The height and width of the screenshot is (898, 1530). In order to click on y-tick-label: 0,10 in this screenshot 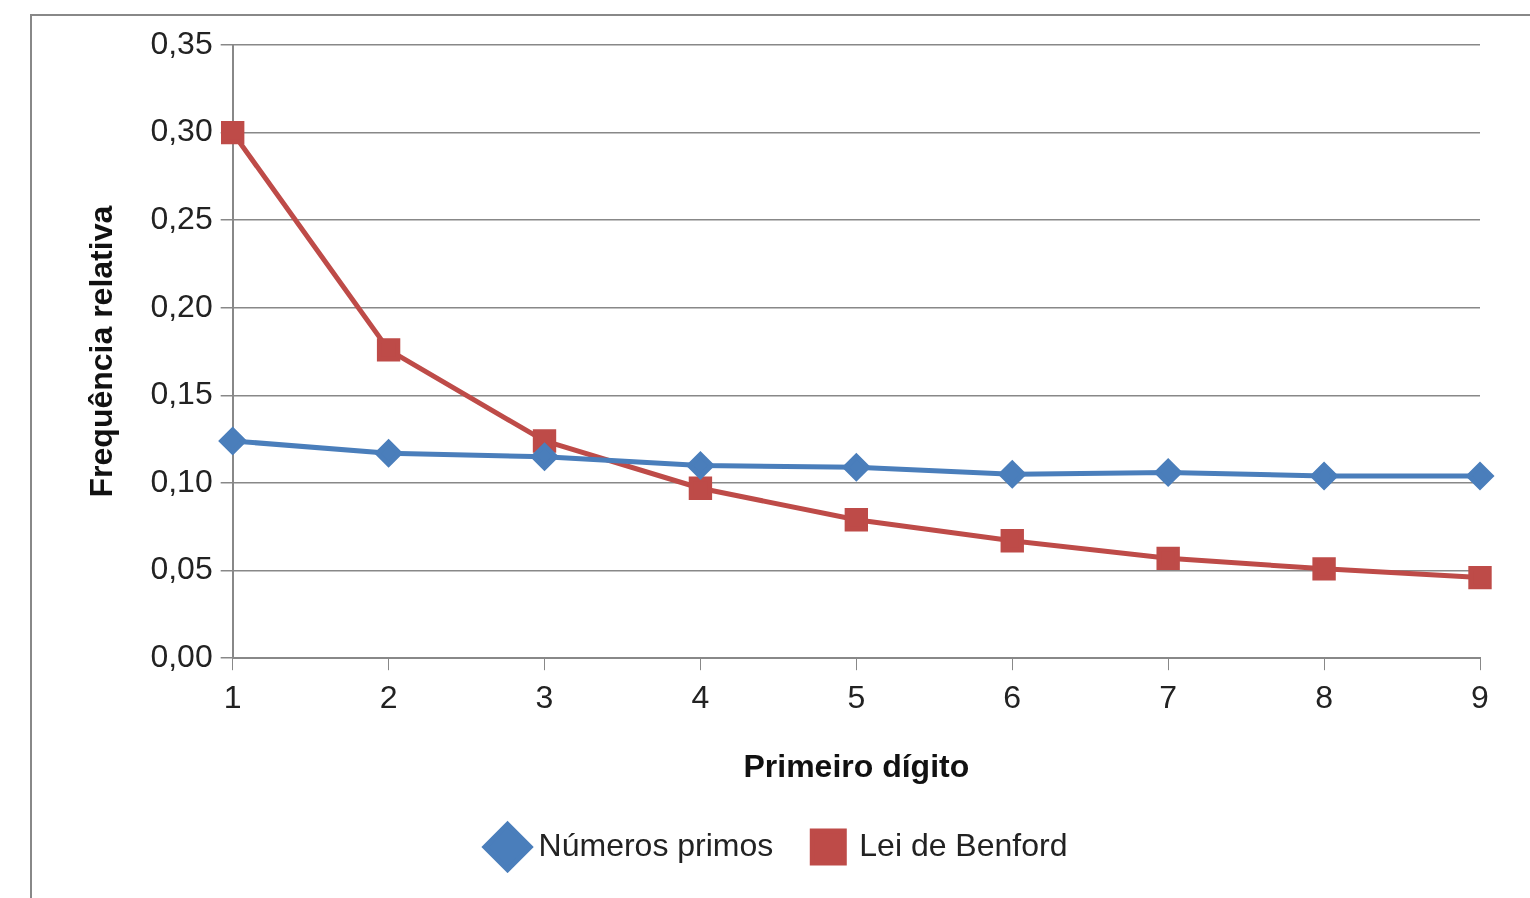, I will do `click(181, 480)`.